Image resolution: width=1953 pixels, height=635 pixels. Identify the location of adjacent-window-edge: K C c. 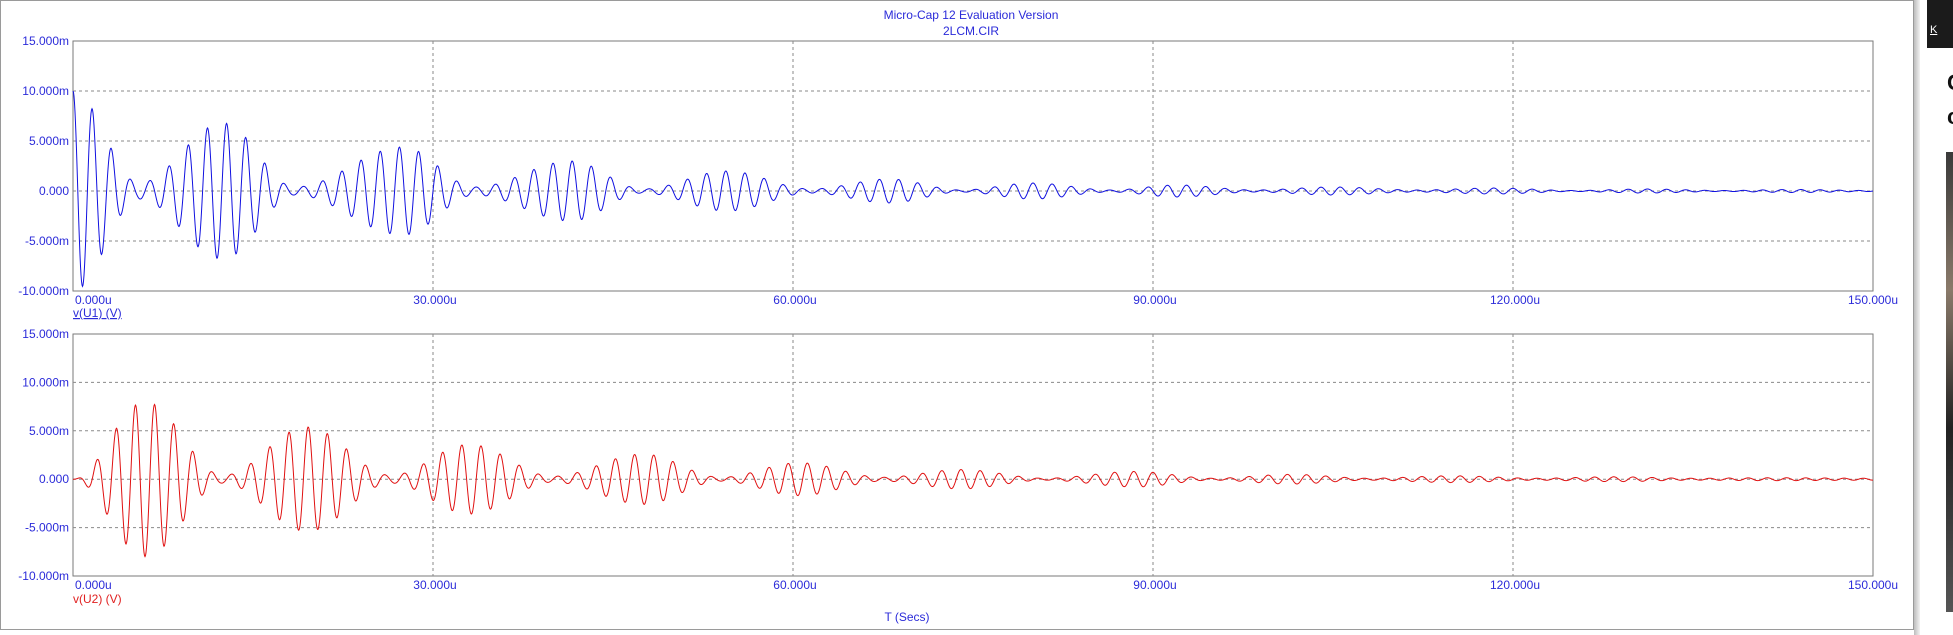
(1933, 317).